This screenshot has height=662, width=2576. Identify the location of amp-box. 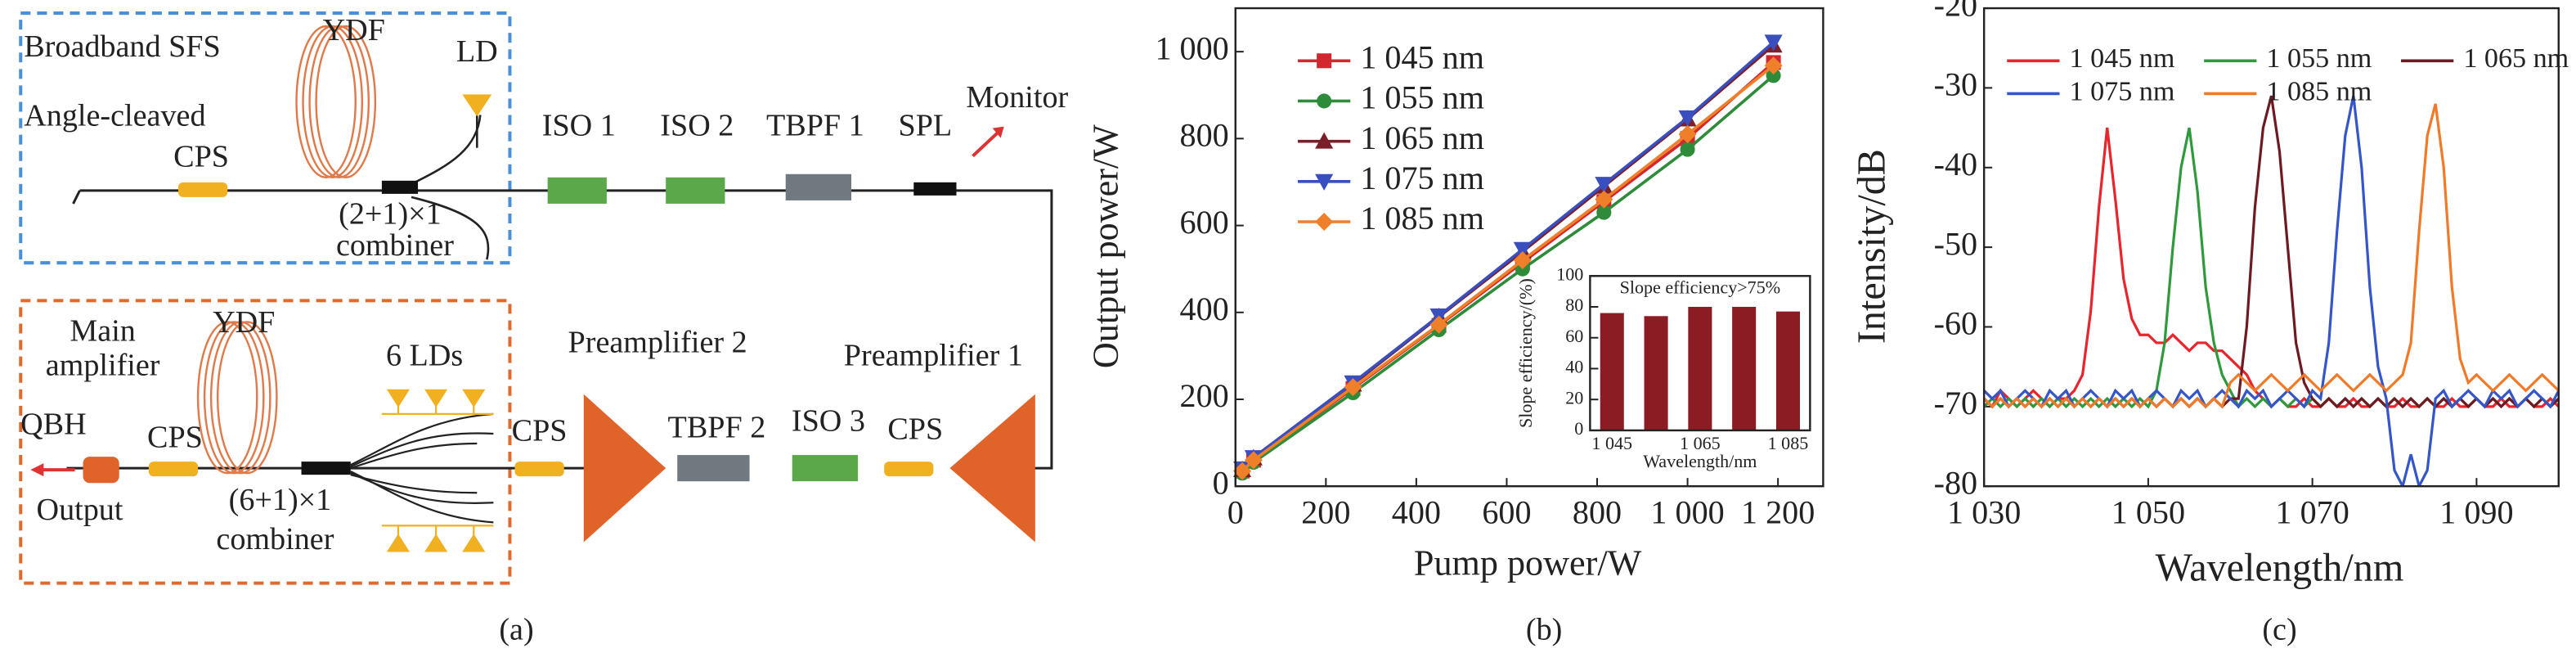
(265, 442).